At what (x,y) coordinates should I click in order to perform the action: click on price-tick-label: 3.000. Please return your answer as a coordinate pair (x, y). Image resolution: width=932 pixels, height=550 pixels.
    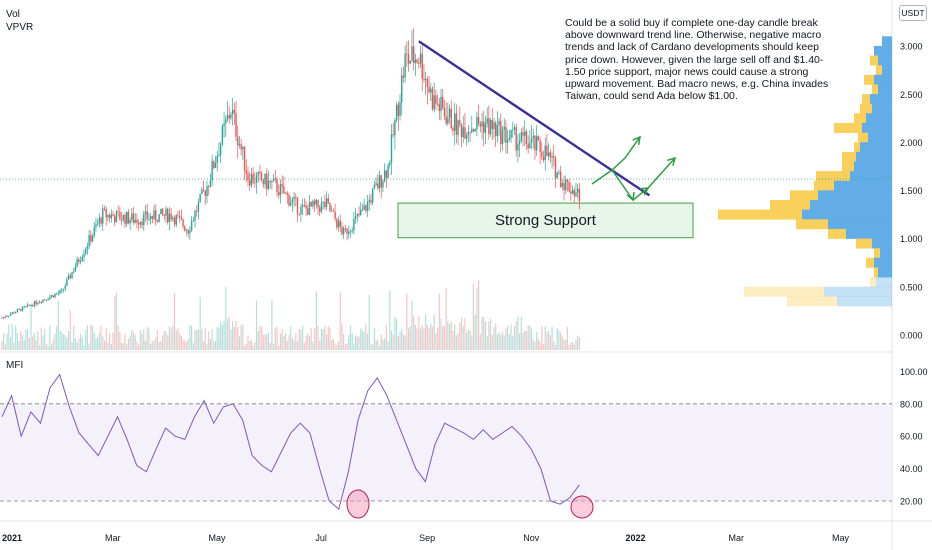
    Looking at the image, I should click on (911, 47).